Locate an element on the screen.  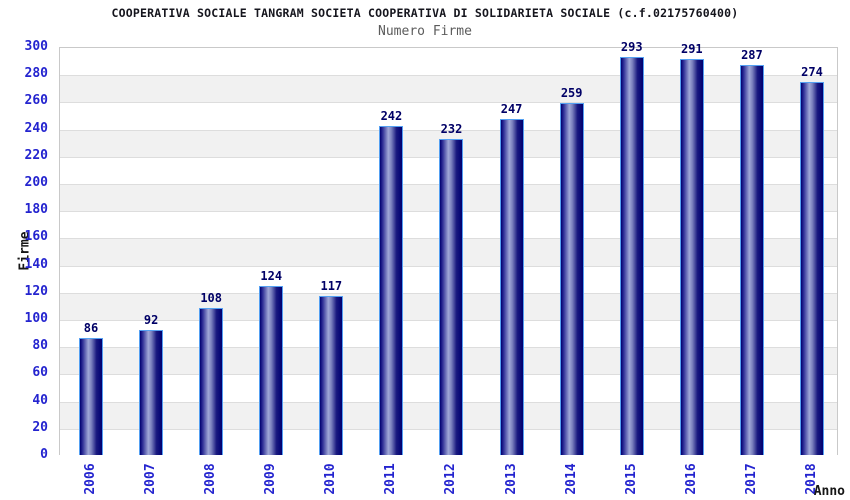
bar-value-label: 247 is located at coordinates (511, 109).